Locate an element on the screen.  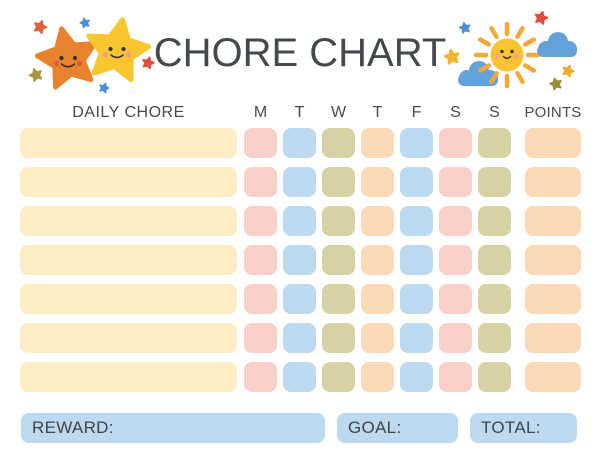
page-title: CHORE CHART is located at coordinates (300, 53).